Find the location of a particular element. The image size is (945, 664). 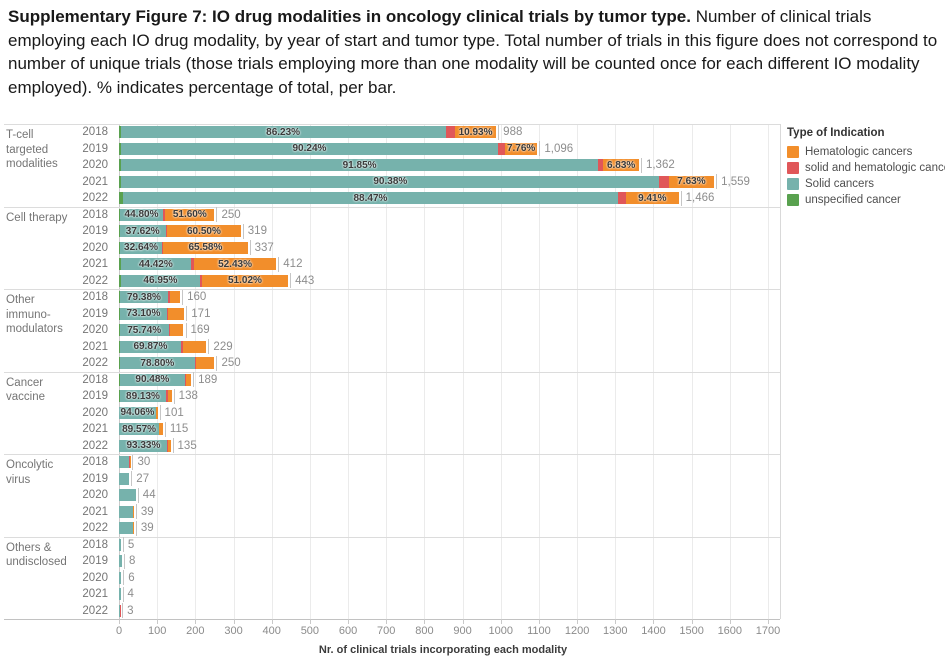

bar-row: 4 is located at coordinates (126, 594).